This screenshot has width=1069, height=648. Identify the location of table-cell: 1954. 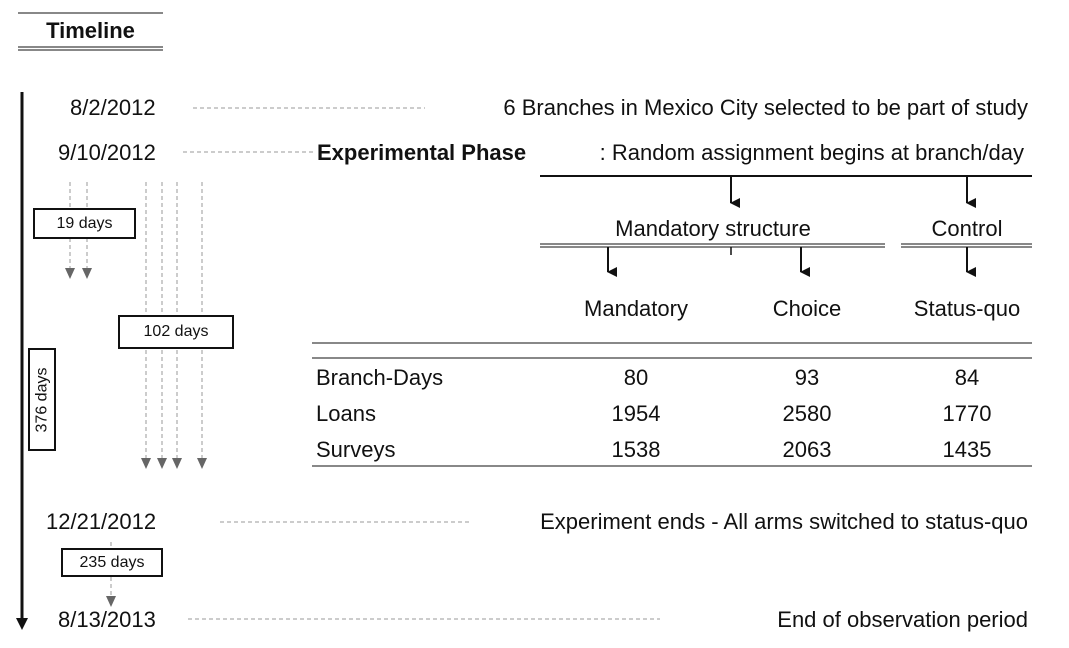
(636, 413).